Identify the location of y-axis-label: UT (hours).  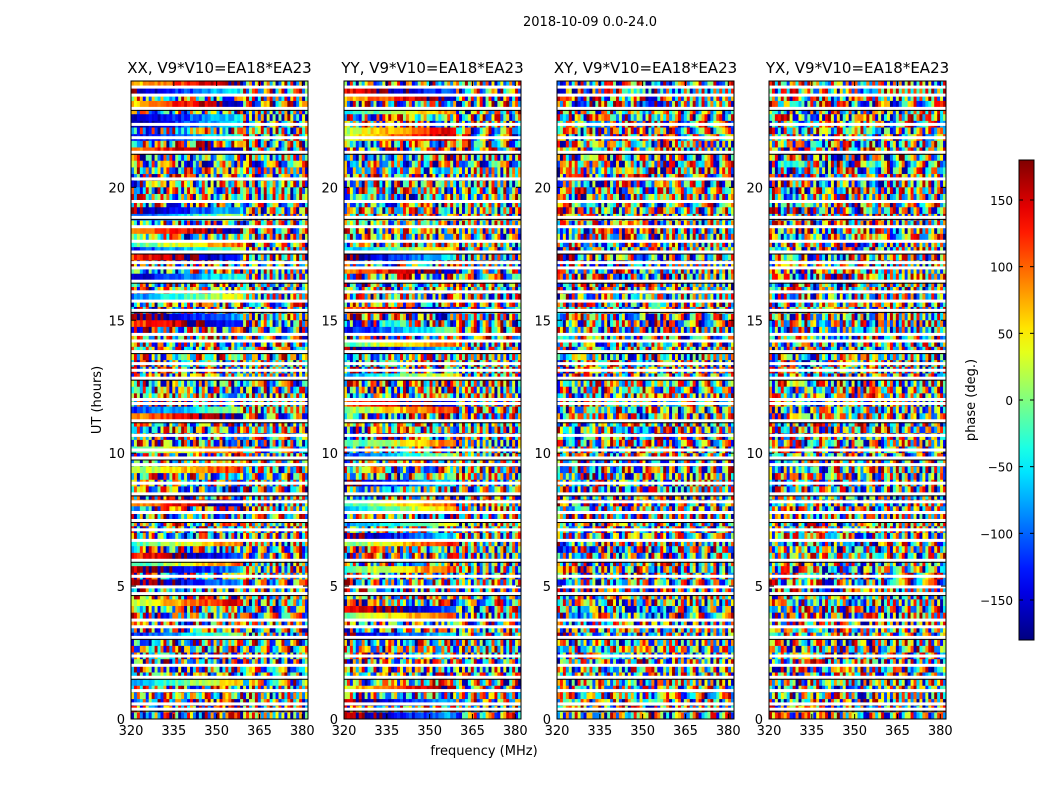
(97, 400).